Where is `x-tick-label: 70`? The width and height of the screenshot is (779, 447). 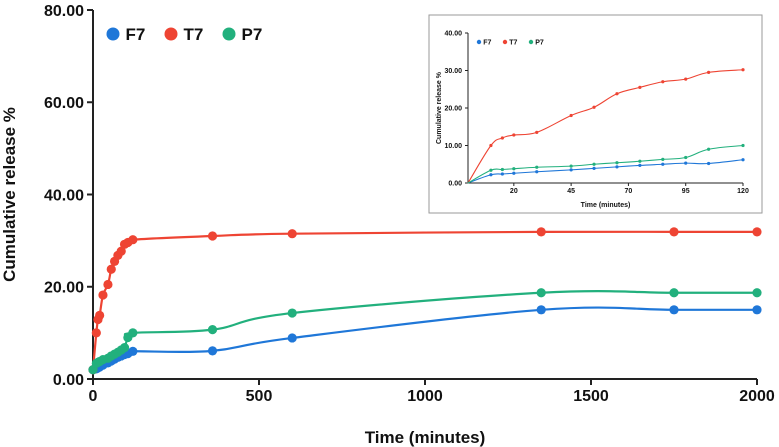
x-tick-label: 70 is located at coordinates (629, 191).